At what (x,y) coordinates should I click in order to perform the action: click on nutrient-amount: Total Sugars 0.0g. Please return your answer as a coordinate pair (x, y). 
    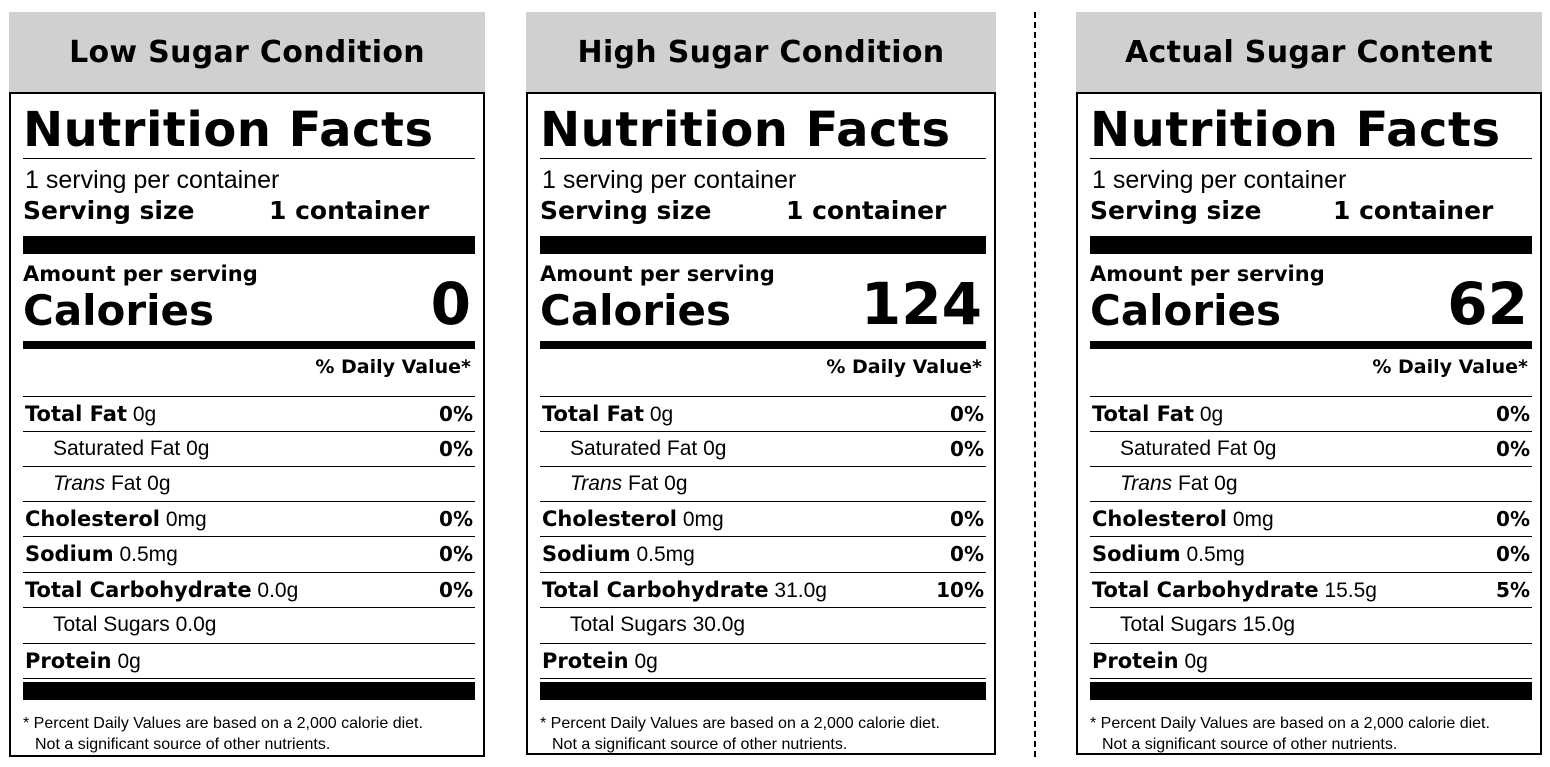
    Looking at the image, I should click on (135, 624).